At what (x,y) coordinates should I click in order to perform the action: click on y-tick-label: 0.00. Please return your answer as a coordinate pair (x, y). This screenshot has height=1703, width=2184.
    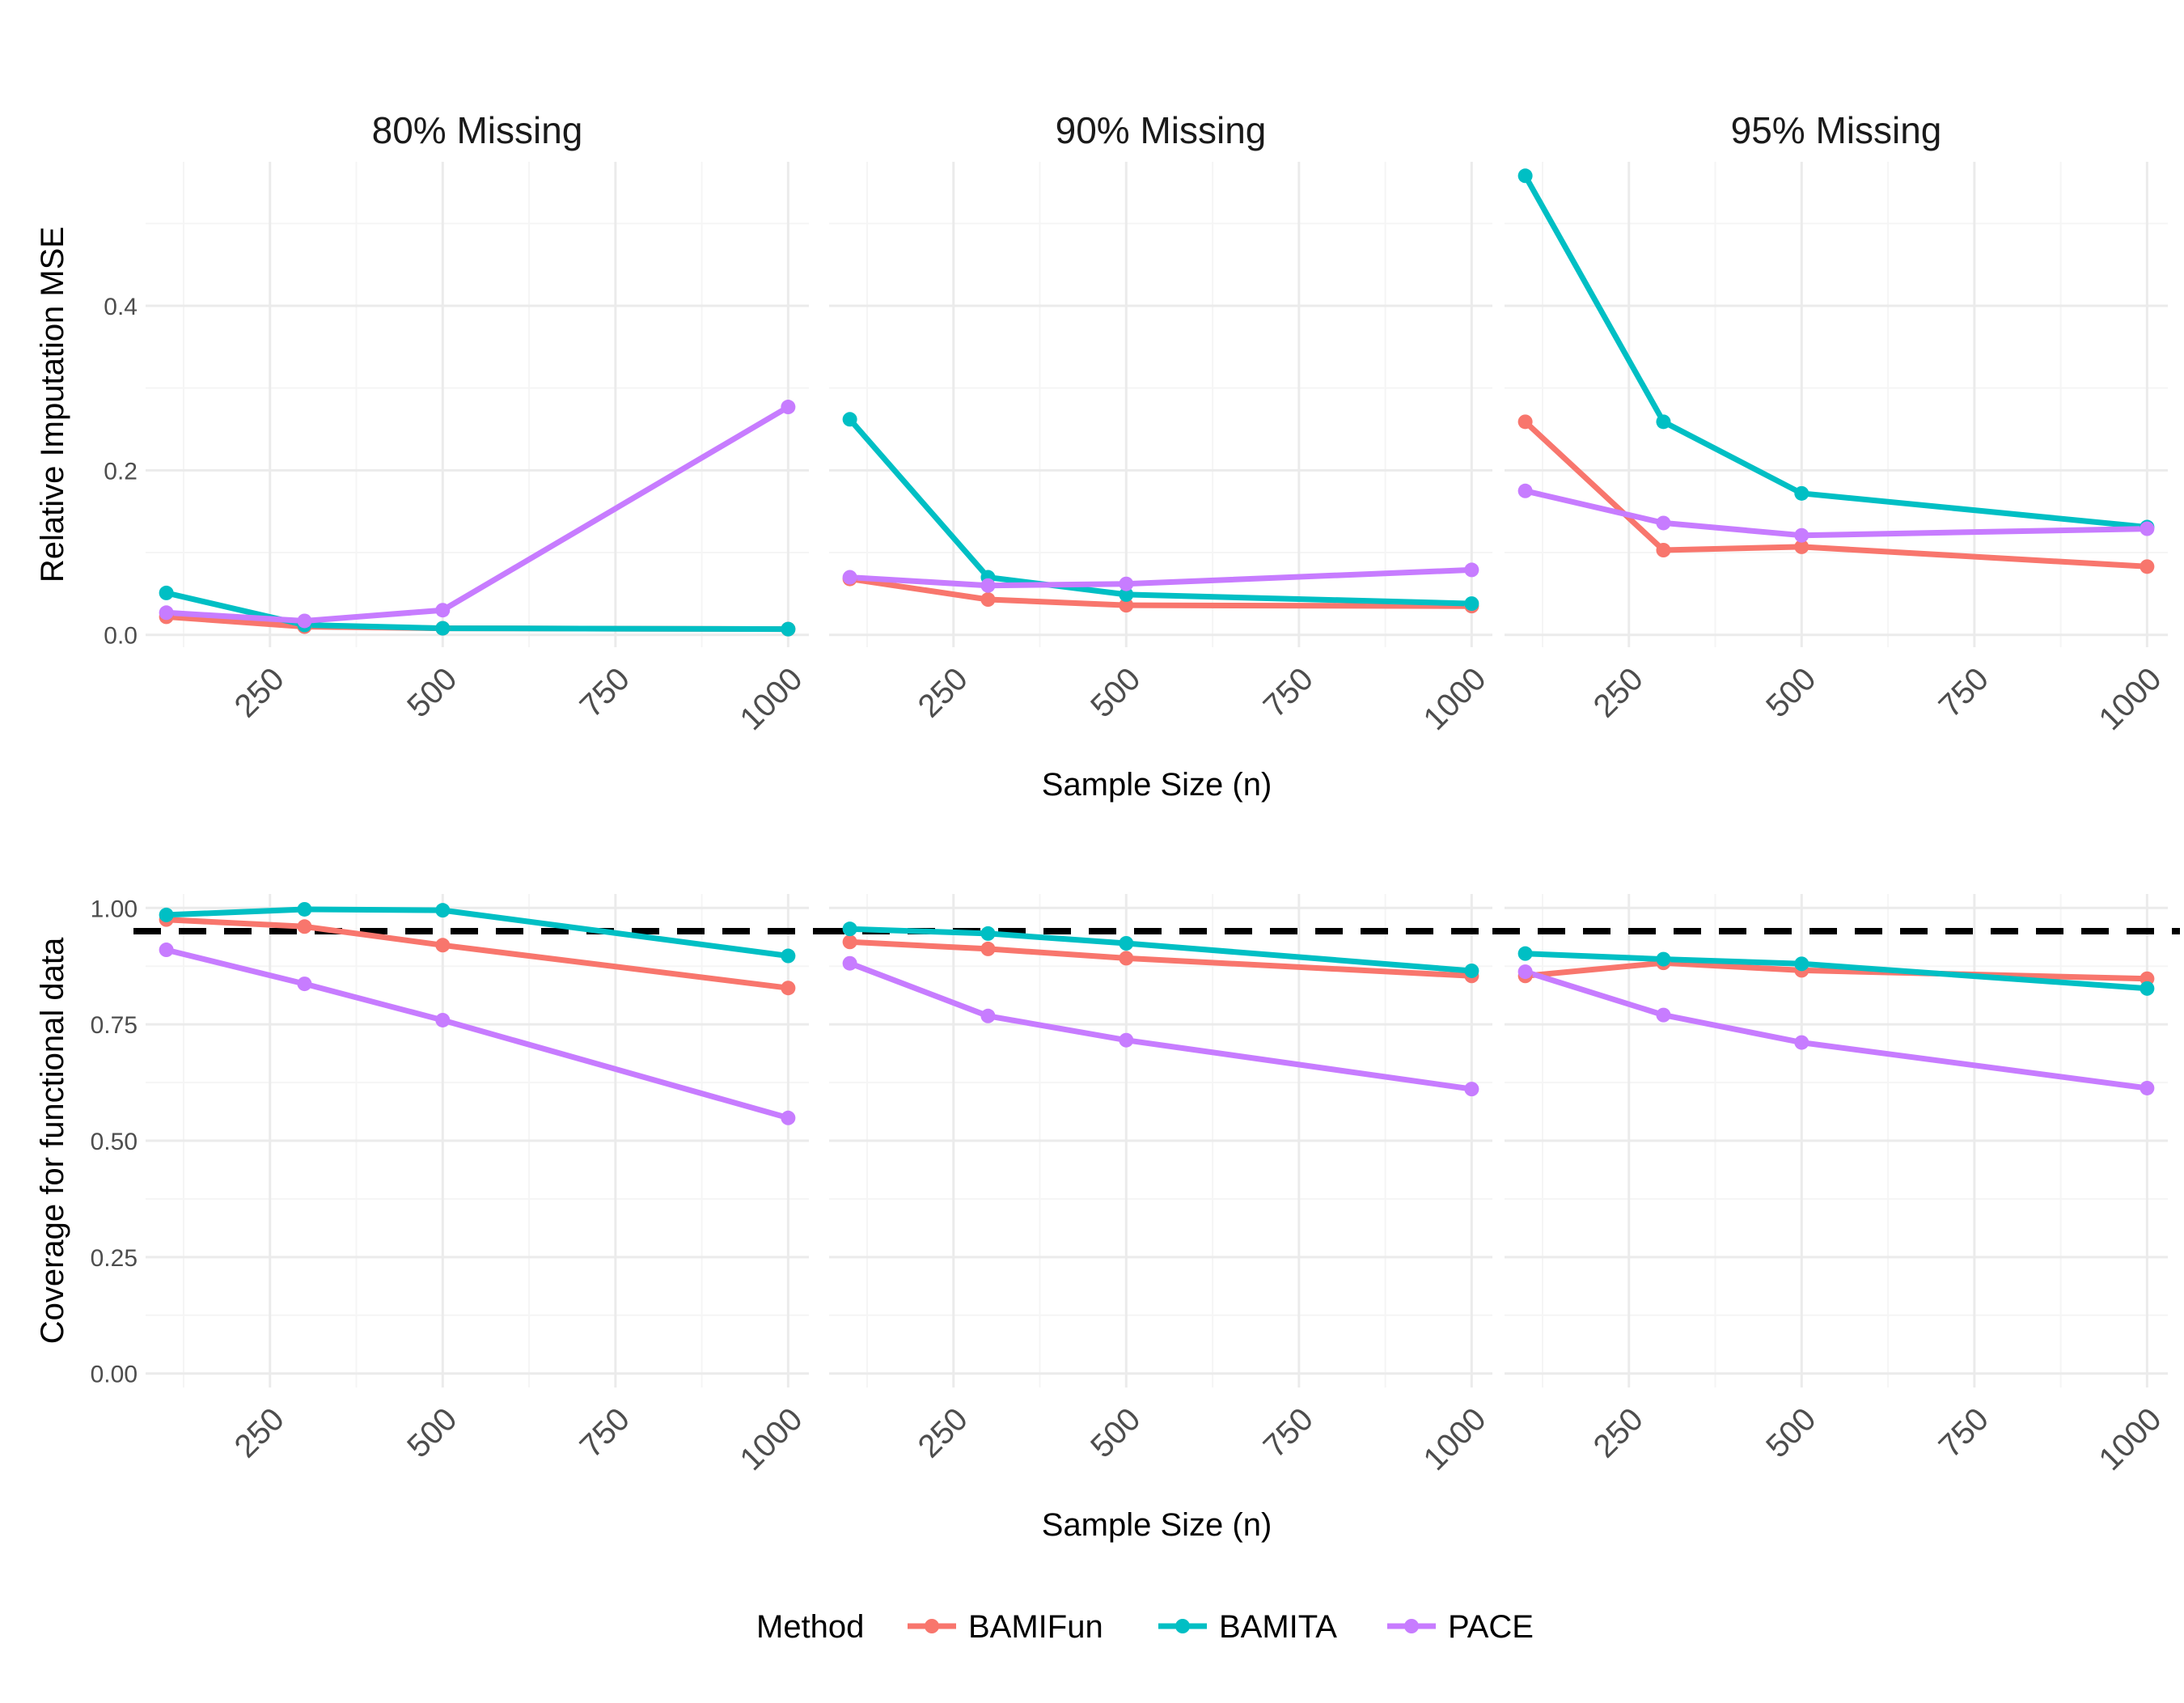
    Looking at the image, I should click on (114, 1375).